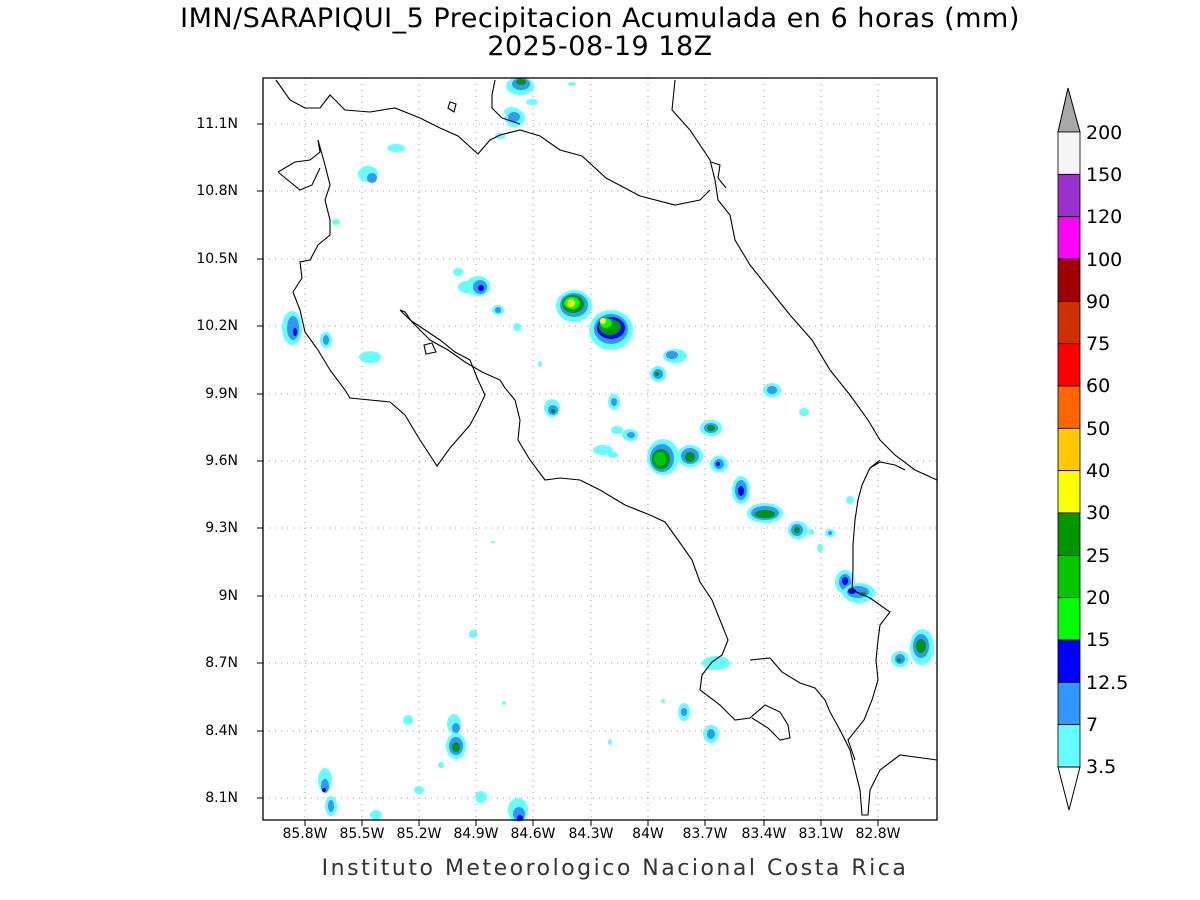 Image resolution: width=1200 pixels, height=900 pixels. What do you see at coordinates (648, 834) in the screenshot?
I see `lon-label-84w: 84W` at bounding box center [648, 834].